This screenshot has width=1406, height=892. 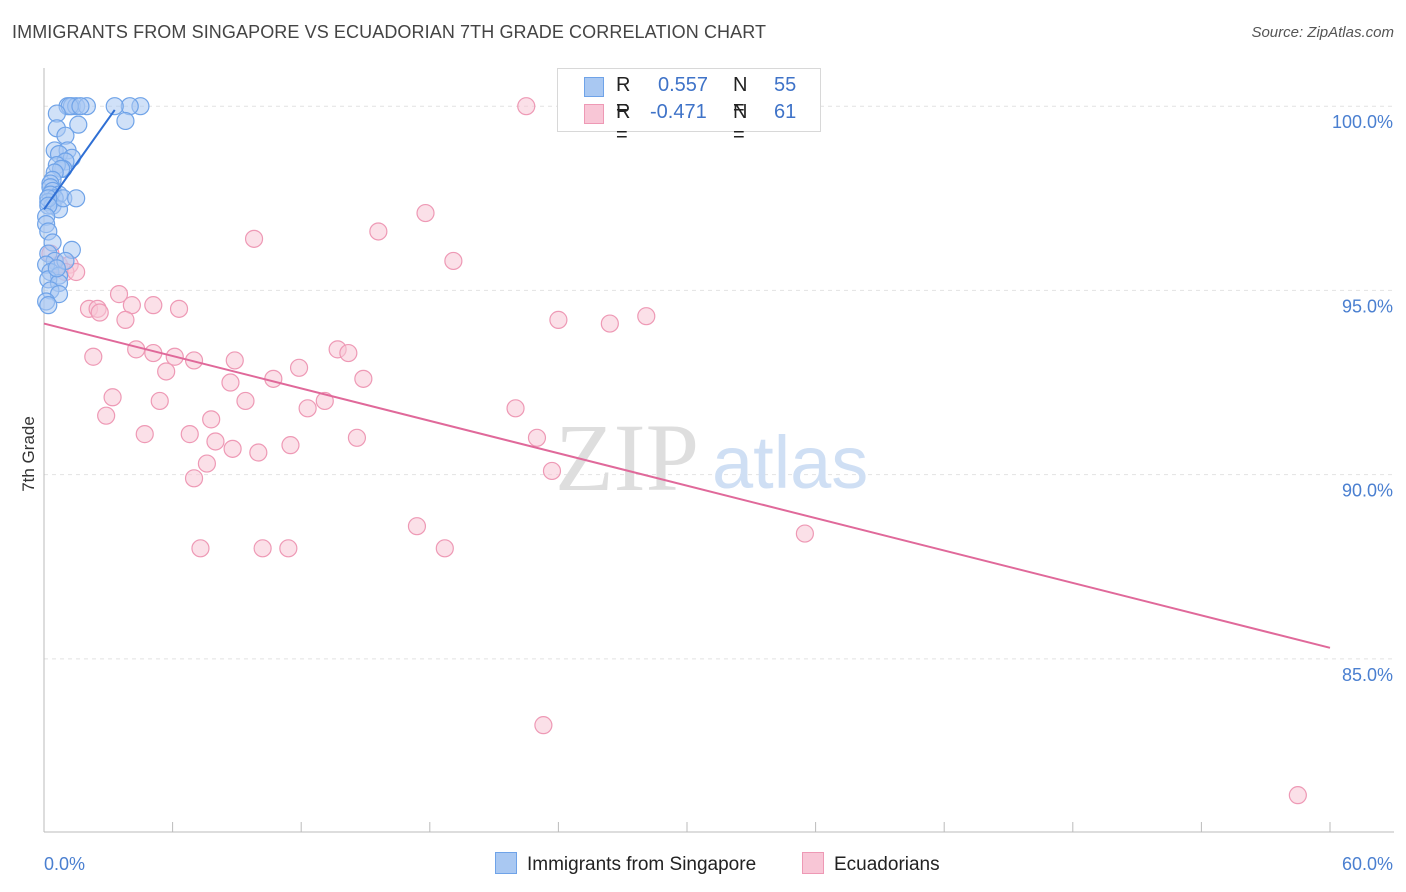 I want to click on y-tick-label: 85.0%, so click(x=1367, y=675).